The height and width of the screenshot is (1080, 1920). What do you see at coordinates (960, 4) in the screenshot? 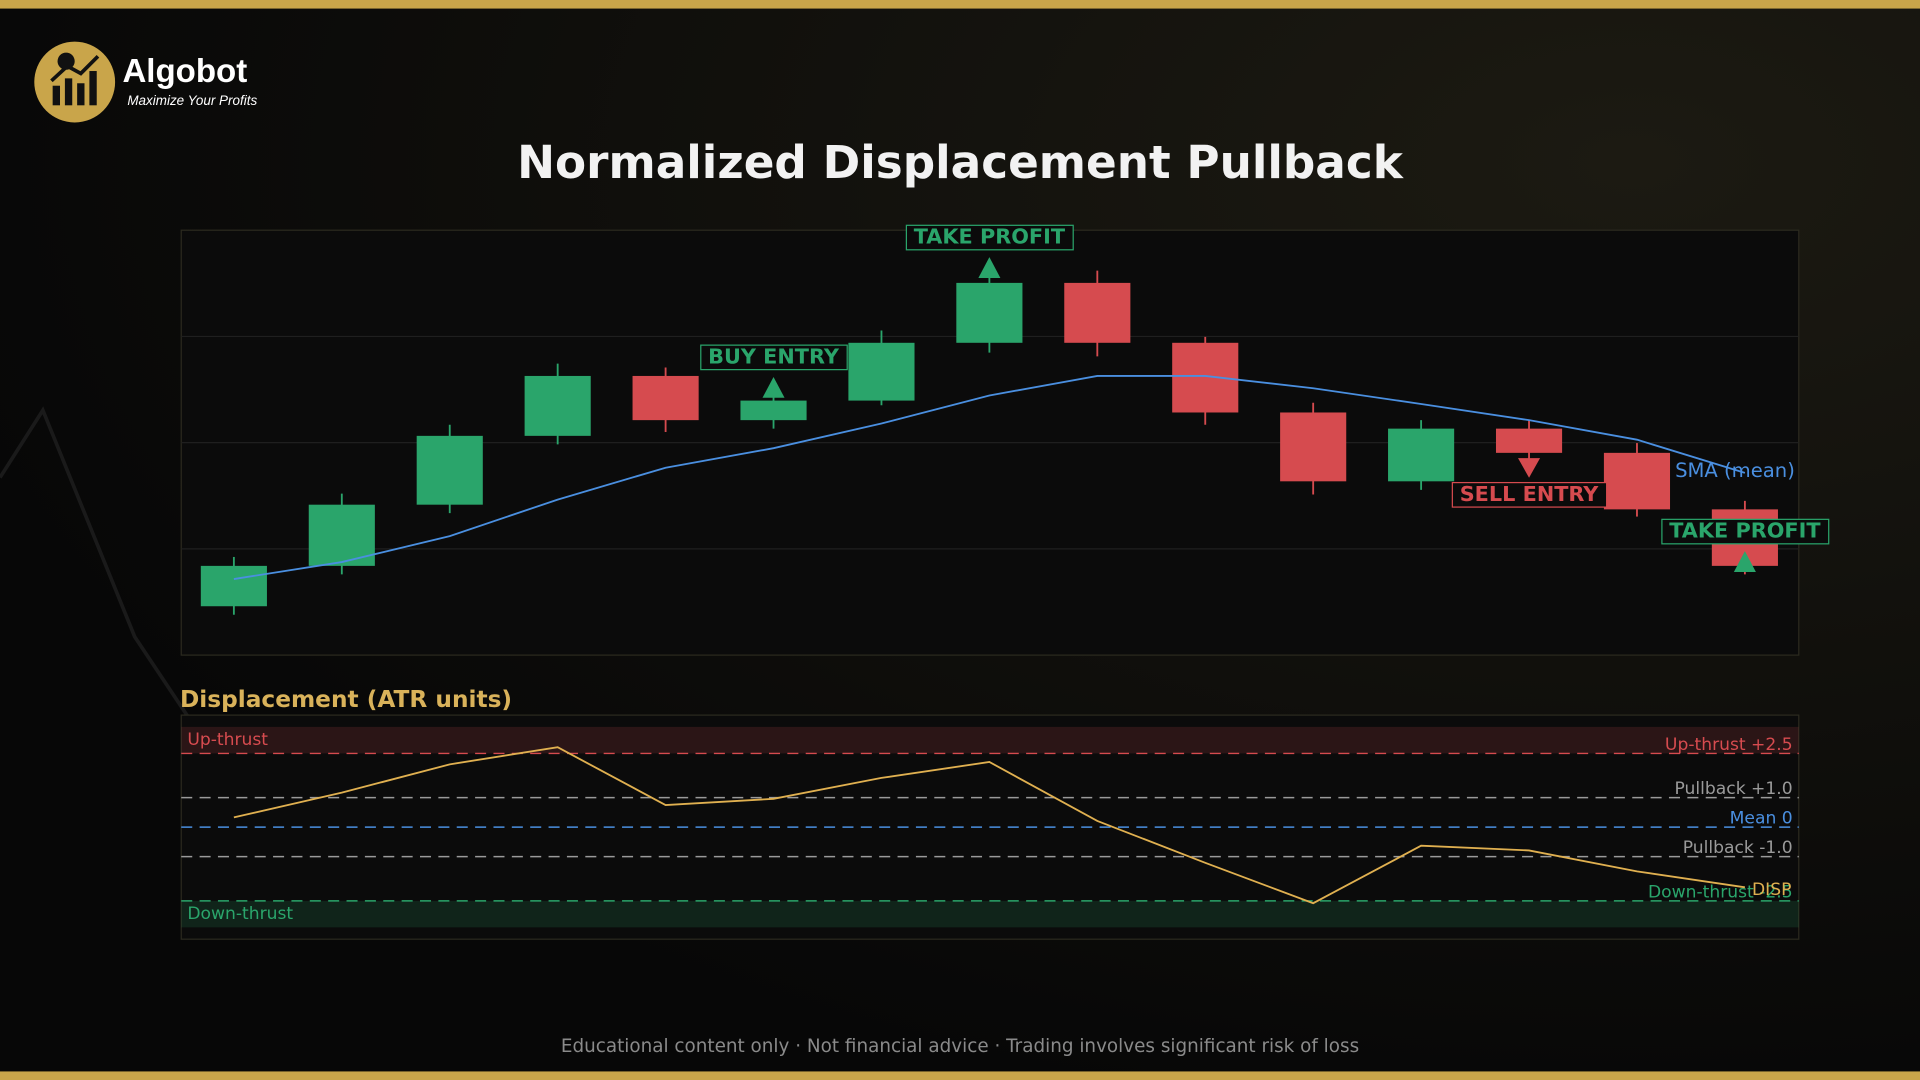
I see `top-border` at bounding box center [960, 4].